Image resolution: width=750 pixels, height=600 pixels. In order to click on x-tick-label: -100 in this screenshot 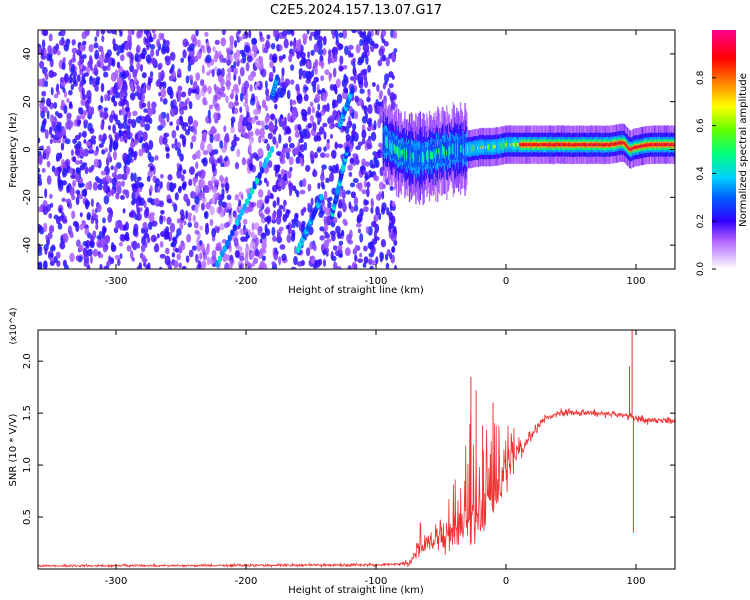, I will do `click(376, 581)`.